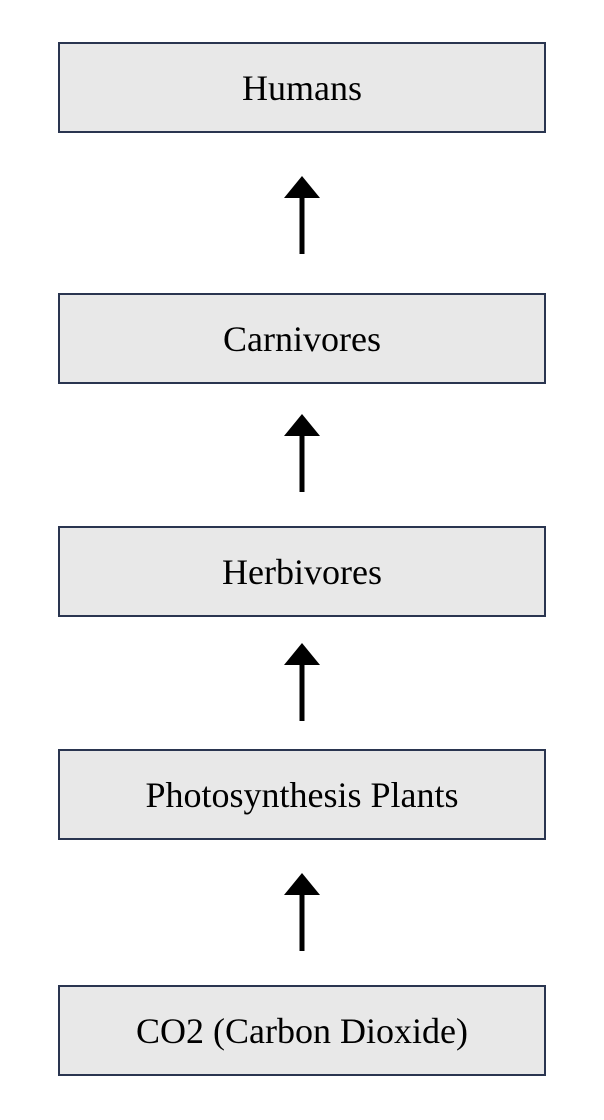 Image resolution: width=604 pixels, height=1120 pixels. I want to click on node-photosynthesis-plants-label: Photosynthesis Plants, so click(302, 794).